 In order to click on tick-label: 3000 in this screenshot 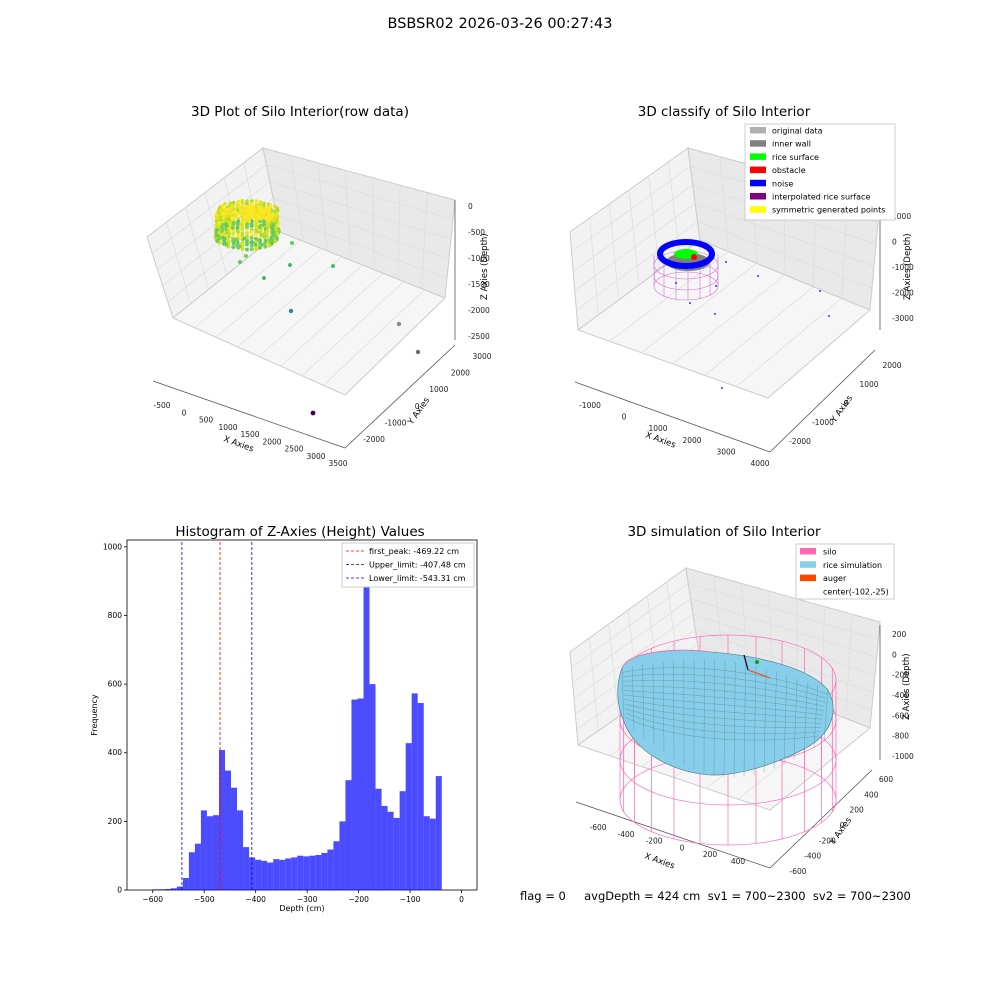, I will do `click(481, 356)`.